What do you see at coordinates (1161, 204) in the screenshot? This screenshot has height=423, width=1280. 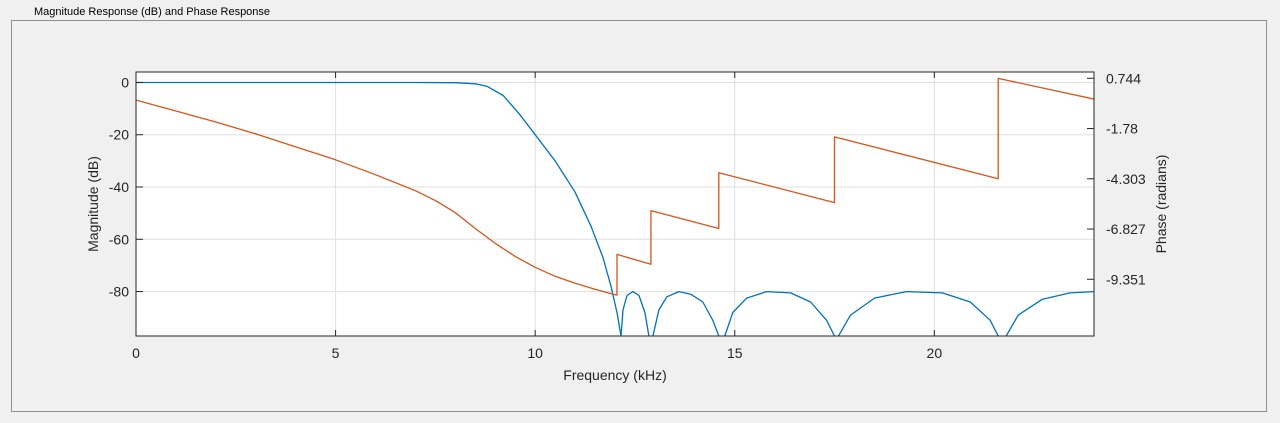 I see `y-axis-right-label: Phase (radians)` at bounding box center [1161, 204].